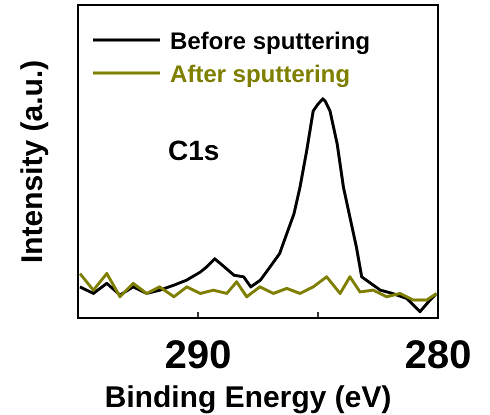 This screenshot has width=490, height=415. Describe the element at coordinates (194, 150) in the screenshot. I see `annotation: C1s` at that location.